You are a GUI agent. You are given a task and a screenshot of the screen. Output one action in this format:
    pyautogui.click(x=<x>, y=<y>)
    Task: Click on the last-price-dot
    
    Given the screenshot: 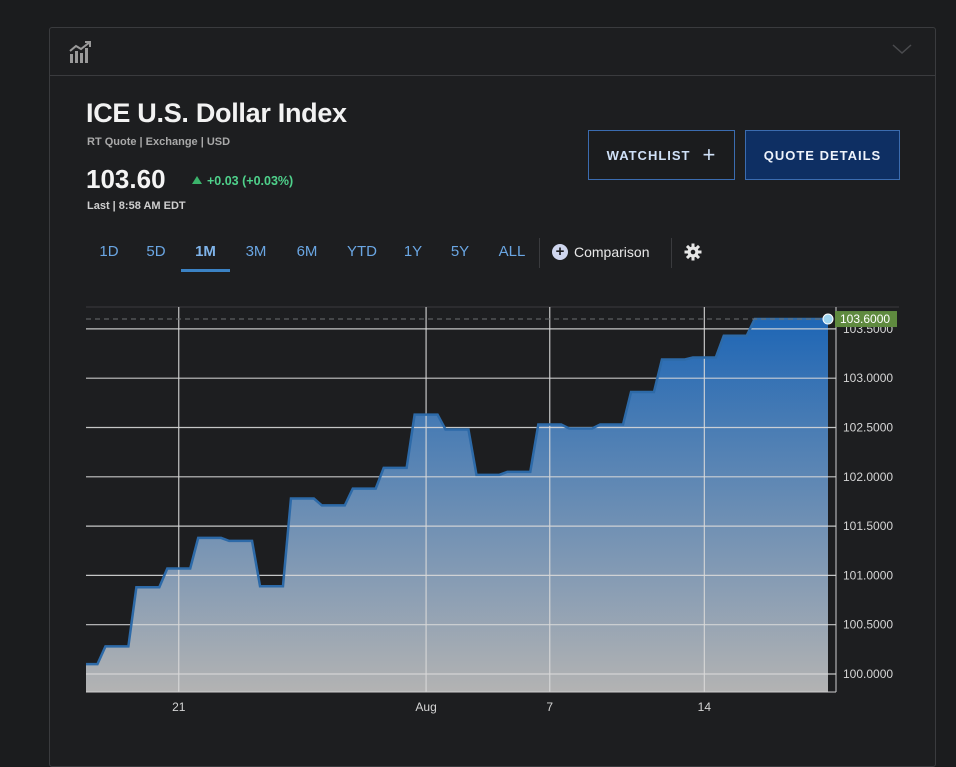 What is the action you would take?
    pyautogui.click(x=828, y=319)
    